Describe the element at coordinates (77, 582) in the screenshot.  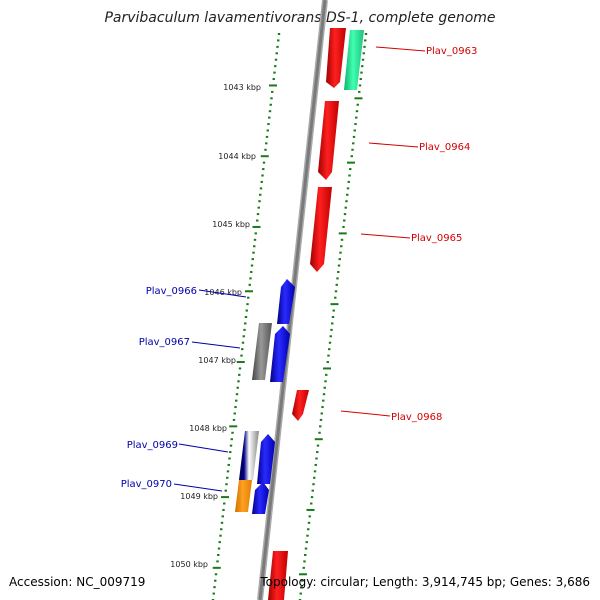
I see `accession-text: Accession: NC_009719` at that location.